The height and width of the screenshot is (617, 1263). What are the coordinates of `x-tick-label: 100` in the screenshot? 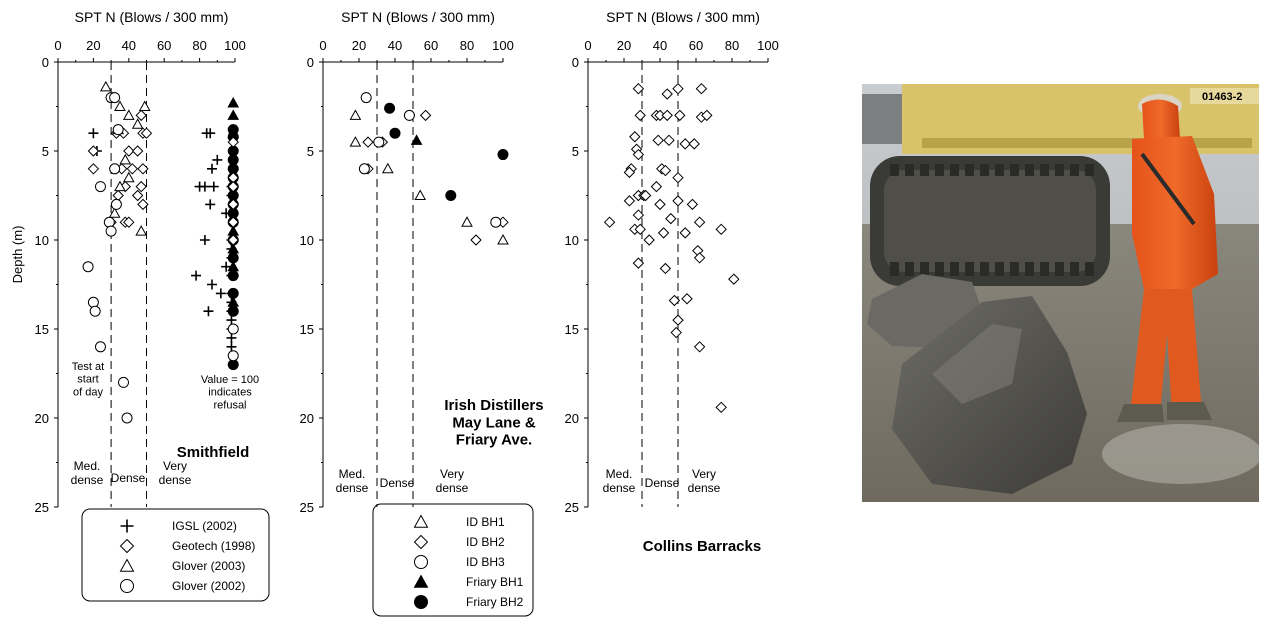 It's located at (503, 45).